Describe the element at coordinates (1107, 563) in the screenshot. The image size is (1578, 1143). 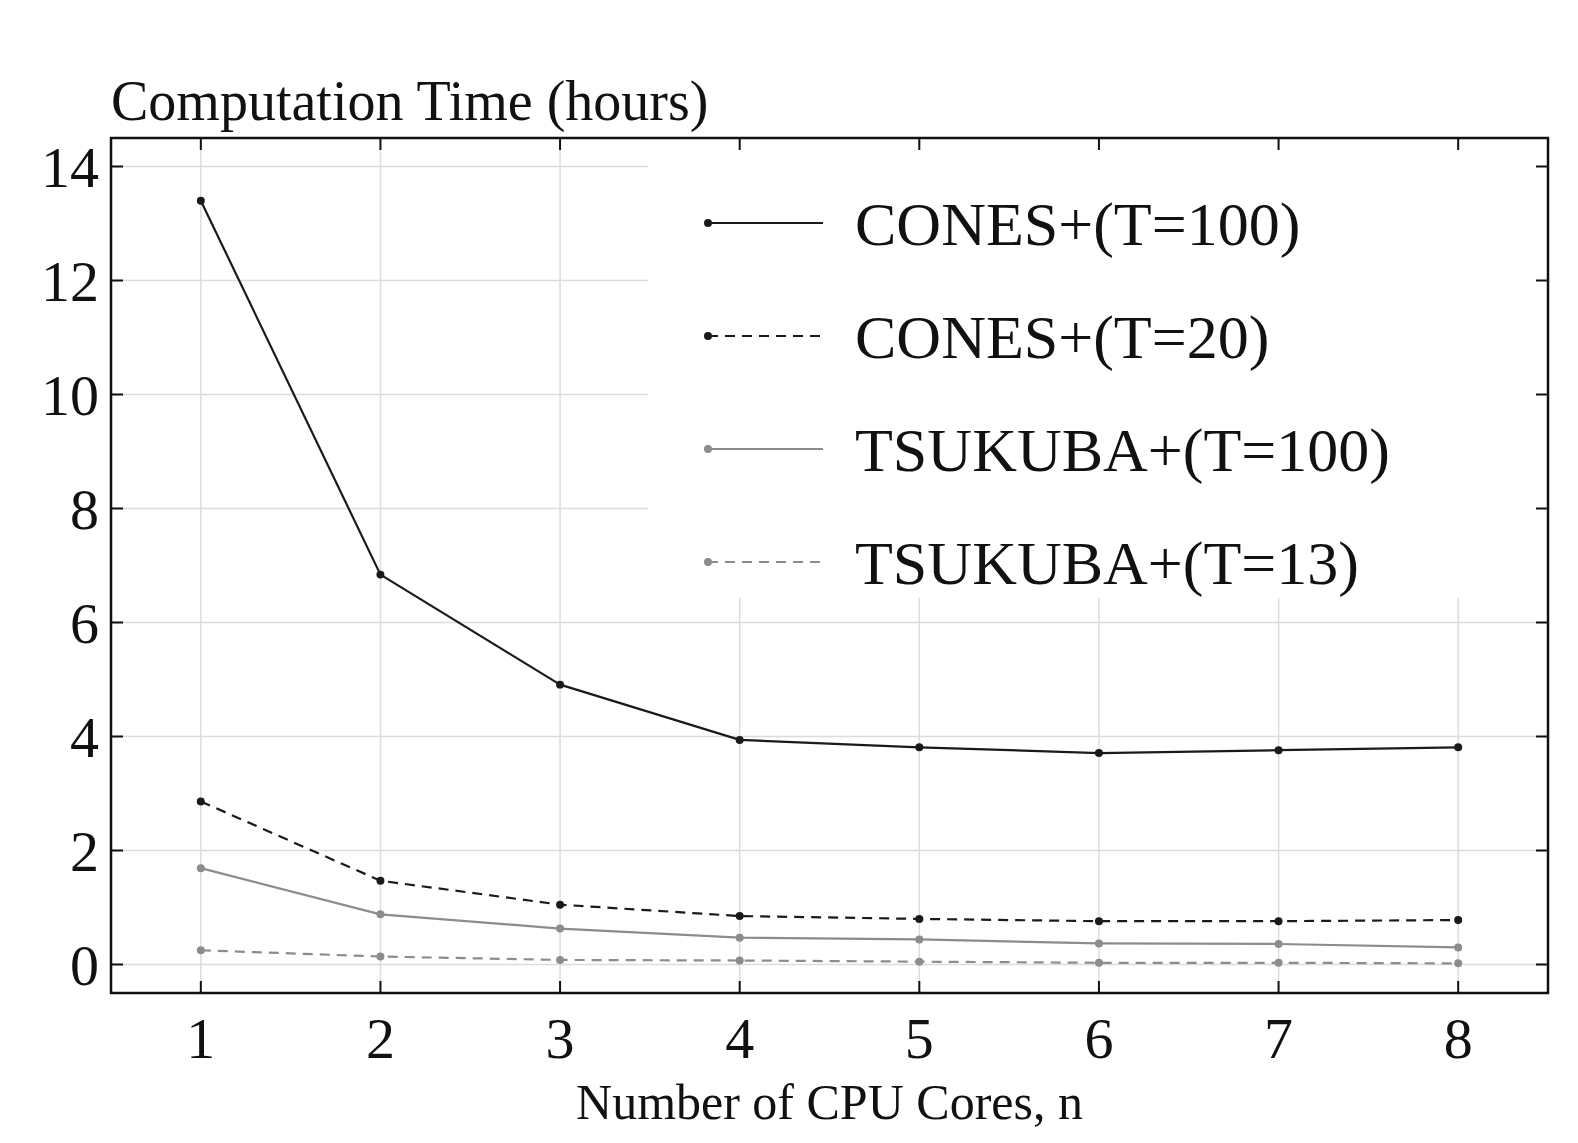
I see `legend-label: TSUKUBA+(T=13)` at that location.